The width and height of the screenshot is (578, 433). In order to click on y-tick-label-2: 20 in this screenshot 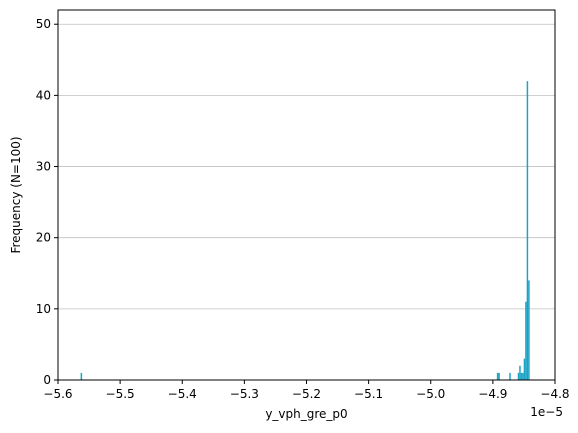, I will do `click(43, 238)`.